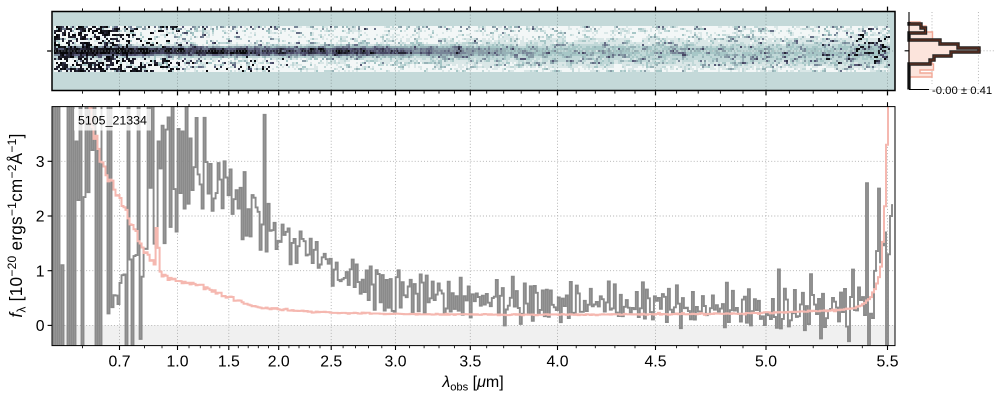 The height and width of the screenshot is (400, 1000). Describe the element at coordinates (112, 120) in the screenshot. I see `svg-text: 5105_21334` at that location.